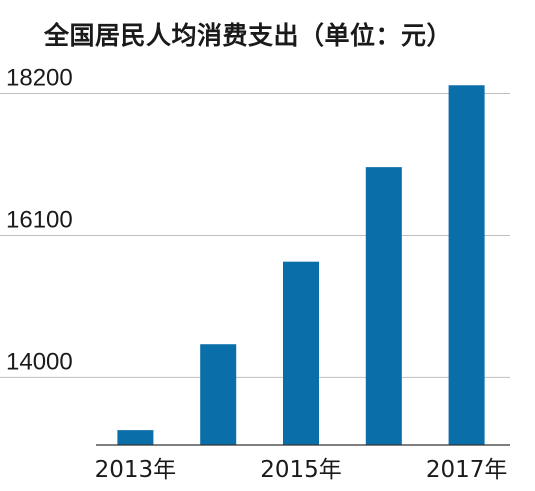  I want to click on y-tick-label: 18200, so click(39, 78).